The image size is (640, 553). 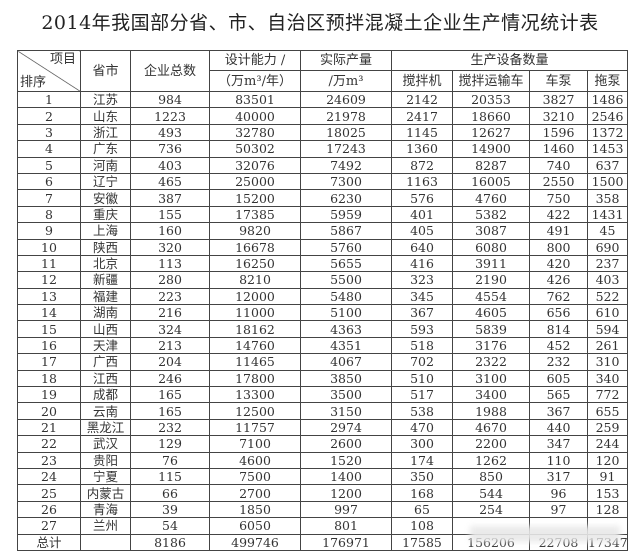 What do you see at coordinates (346, 81) in the screenshot?
I see `header-output-unit: /万m³` at bounding box center [346, 81].